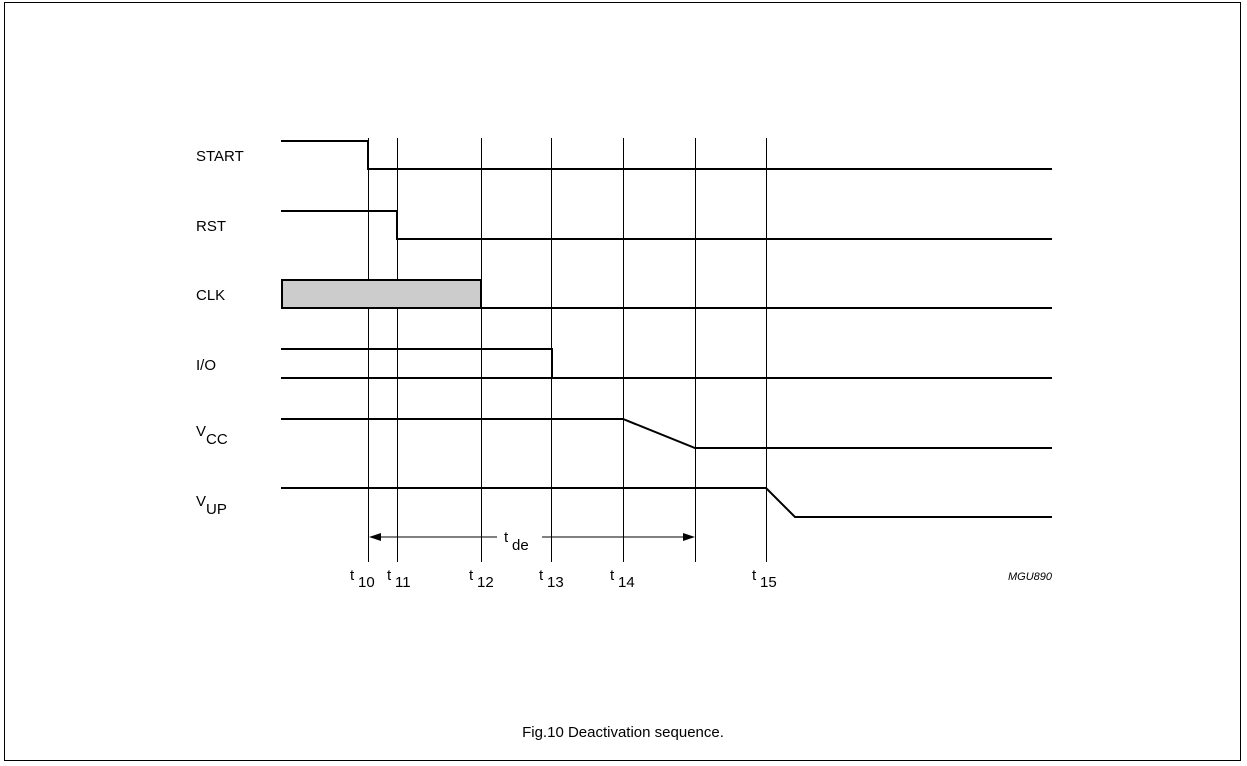 Image resolution: width=1247 pixels, height=766 pixels. I want to click on duration-label-sub: de, so click(520, 545).